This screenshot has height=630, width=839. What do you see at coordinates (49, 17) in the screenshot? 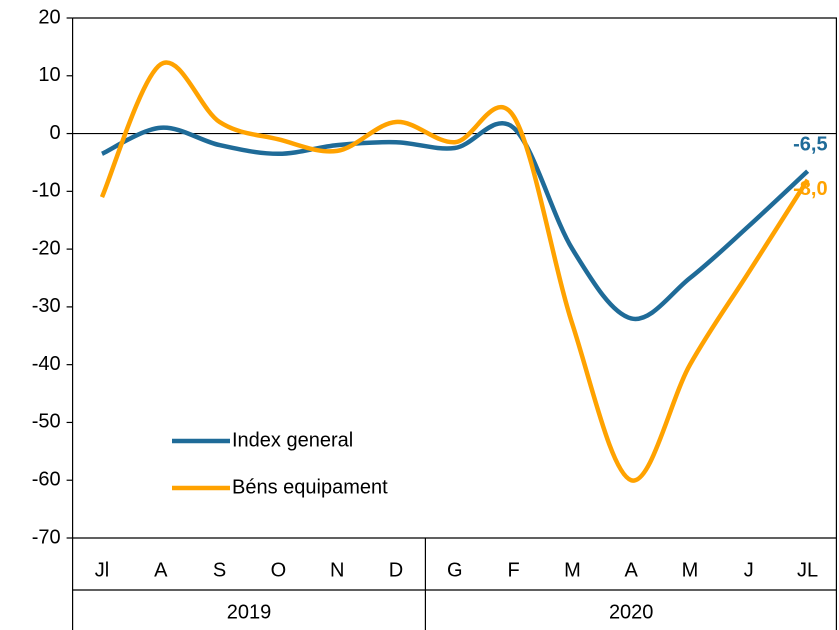
I see `y-tick-label: 20` at bounding box center [49, 17].